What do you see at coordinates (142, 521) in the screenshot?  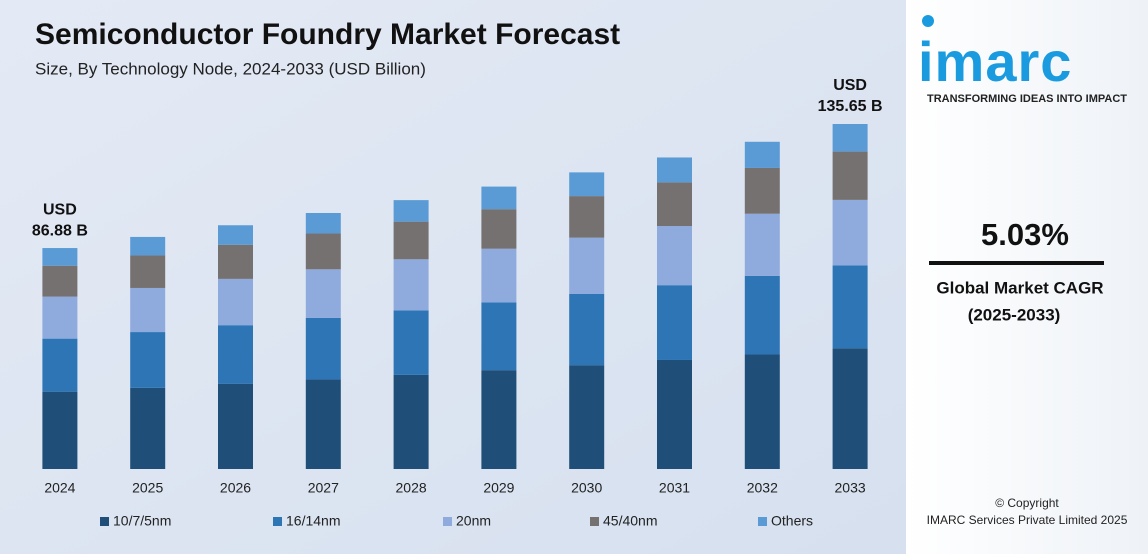 I see `legend-label: 10/7/5nm` at bounding box center [142, 521].